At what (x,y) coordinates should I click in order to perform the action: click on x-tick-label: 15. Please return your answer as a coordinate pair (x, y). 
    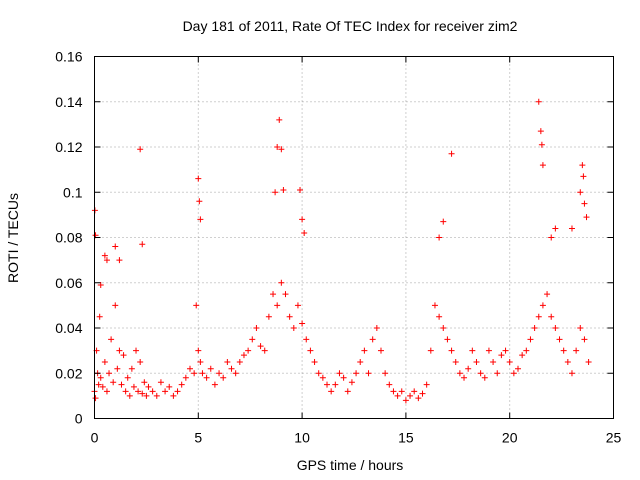
    Looking at the image, I should click on (406, 438).